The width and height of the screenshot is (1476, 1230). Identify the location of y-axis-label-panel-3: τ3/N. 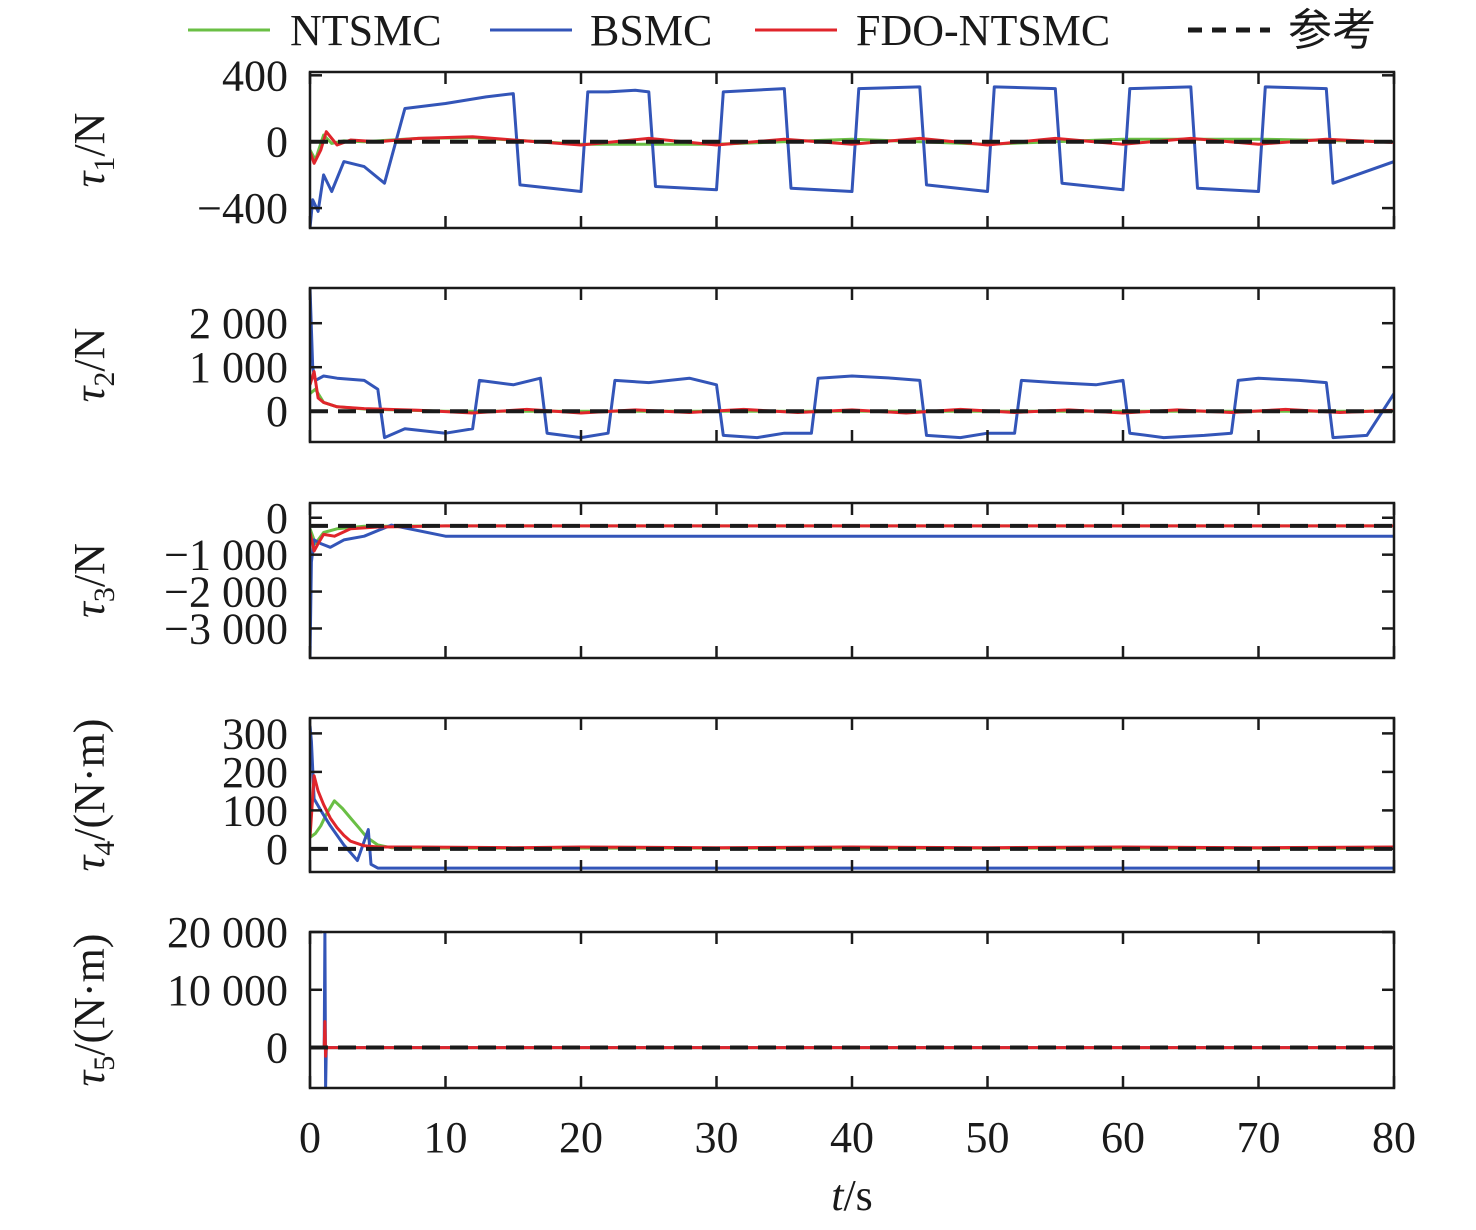
(93, 580).